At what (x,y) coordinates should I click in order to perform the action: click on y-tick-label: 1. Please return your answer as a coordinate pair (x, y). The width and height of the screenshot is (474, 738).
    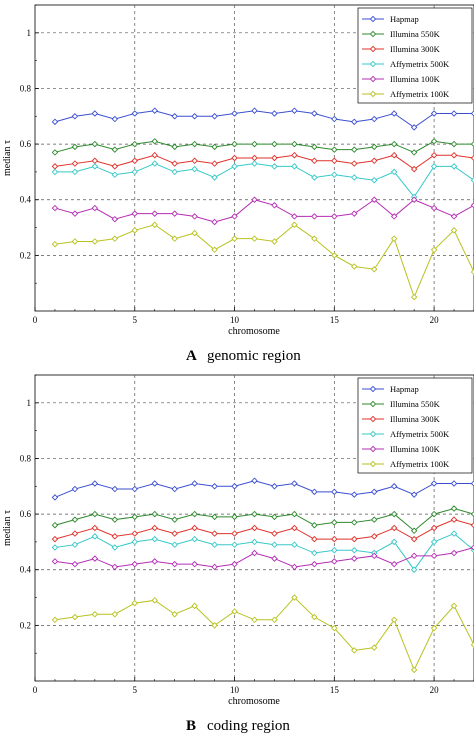
    Looking at the image, I should click on (29, 33).